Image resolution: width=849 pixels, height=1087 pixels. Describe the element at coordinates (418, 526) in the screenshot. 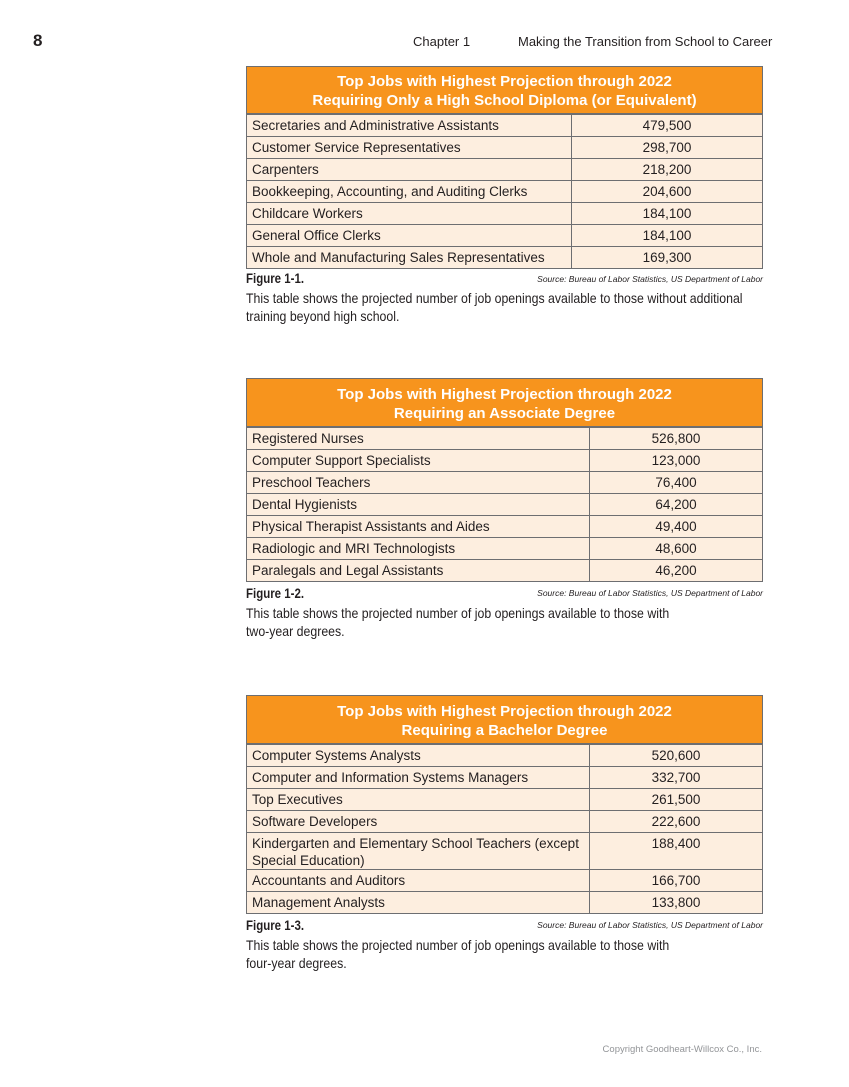

I see `job-title-cell: Physical Therapist Assistants and Aides` at that location.